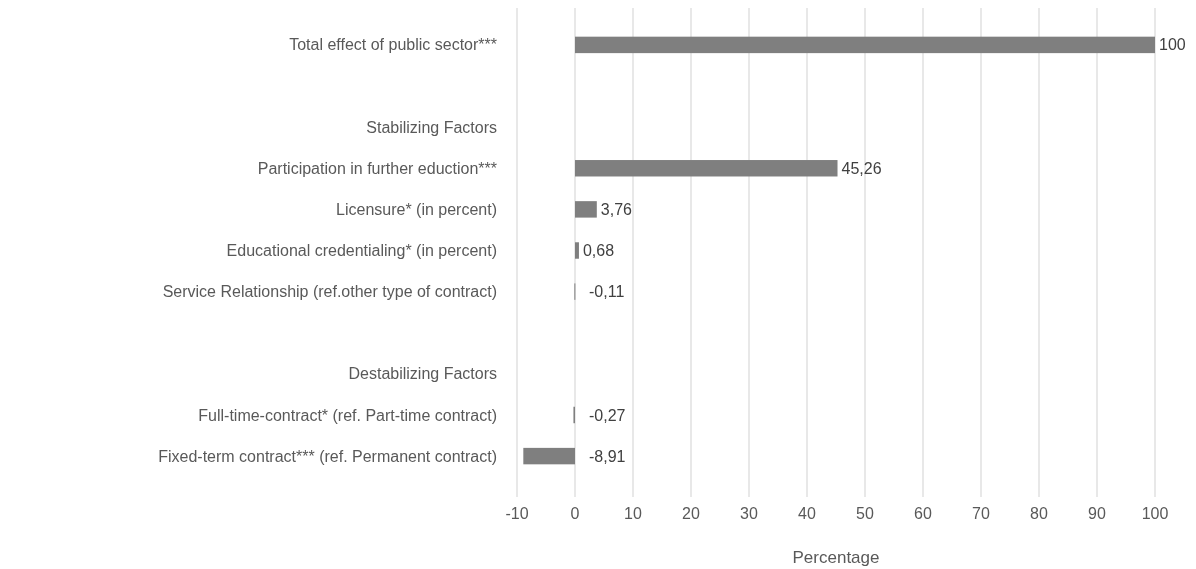  I want to click on x-tick-label: 50, so click(865, 513).